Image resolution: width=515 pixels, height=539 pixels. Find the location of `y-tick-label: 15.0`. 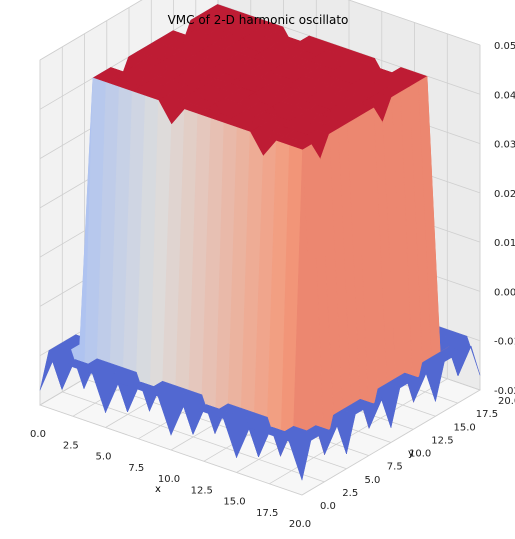

y-tick-label: 15.0 is located at coordinates (465, 427).